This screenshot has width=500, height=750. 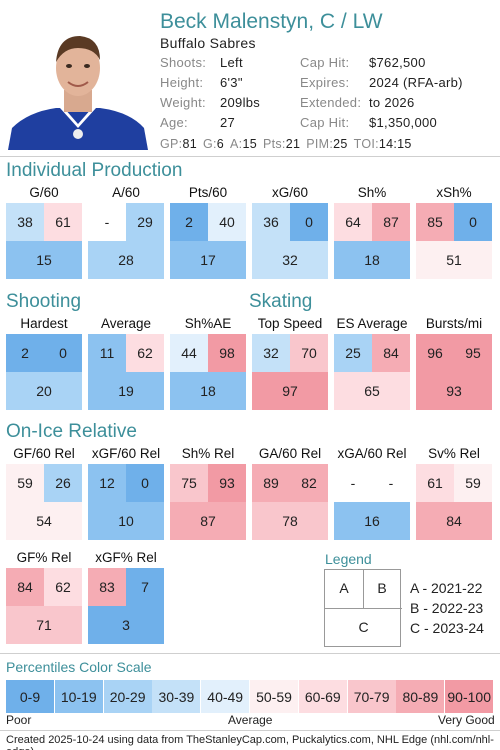 I want to click on player-photo, so click(x=78, y=89).